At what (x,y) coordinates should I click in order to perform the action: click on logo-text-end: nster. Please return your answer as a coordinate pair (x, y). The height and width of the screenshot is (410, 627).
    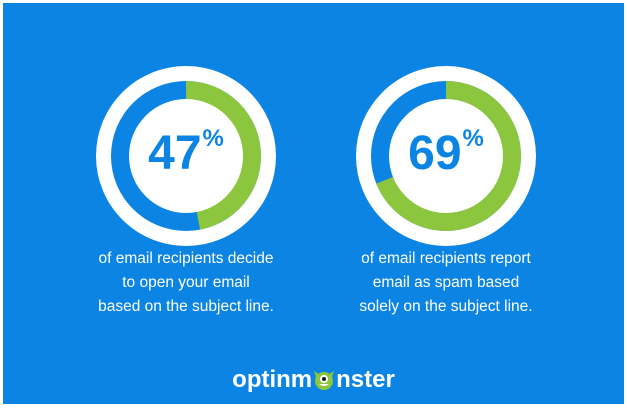
    Looking at the image, I should click on (365, 379).